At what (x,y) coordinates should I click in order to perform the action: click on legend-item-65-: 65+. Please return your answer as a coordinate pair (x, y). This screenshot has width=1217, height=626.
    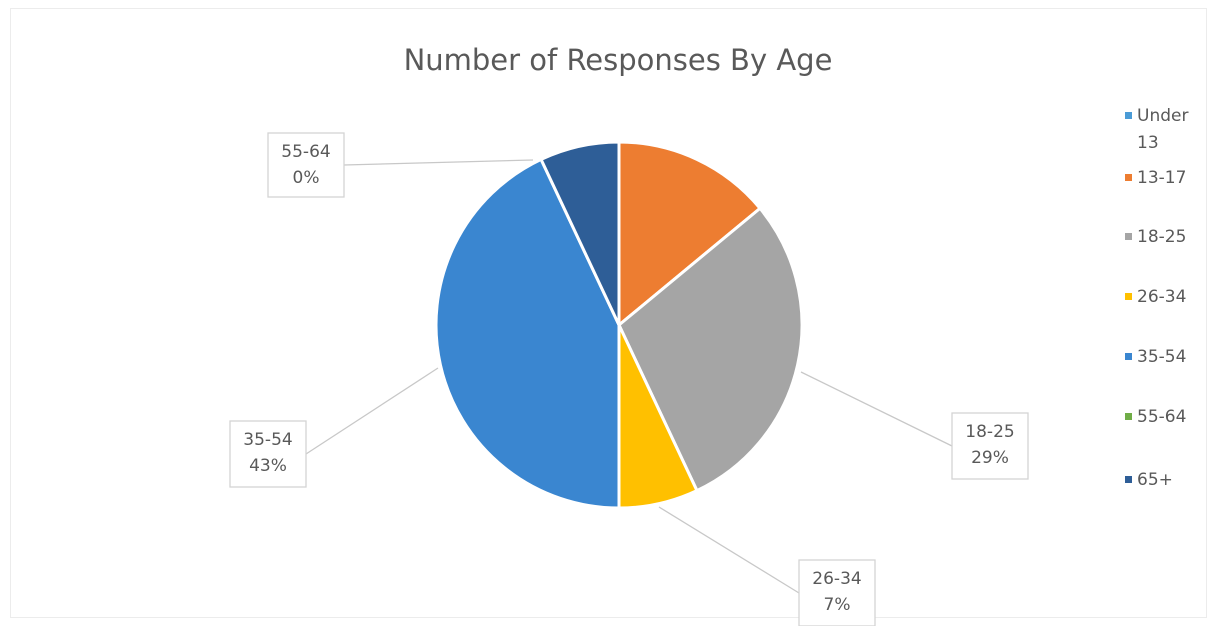
    Looking at the image, I should click on (1149, 480).